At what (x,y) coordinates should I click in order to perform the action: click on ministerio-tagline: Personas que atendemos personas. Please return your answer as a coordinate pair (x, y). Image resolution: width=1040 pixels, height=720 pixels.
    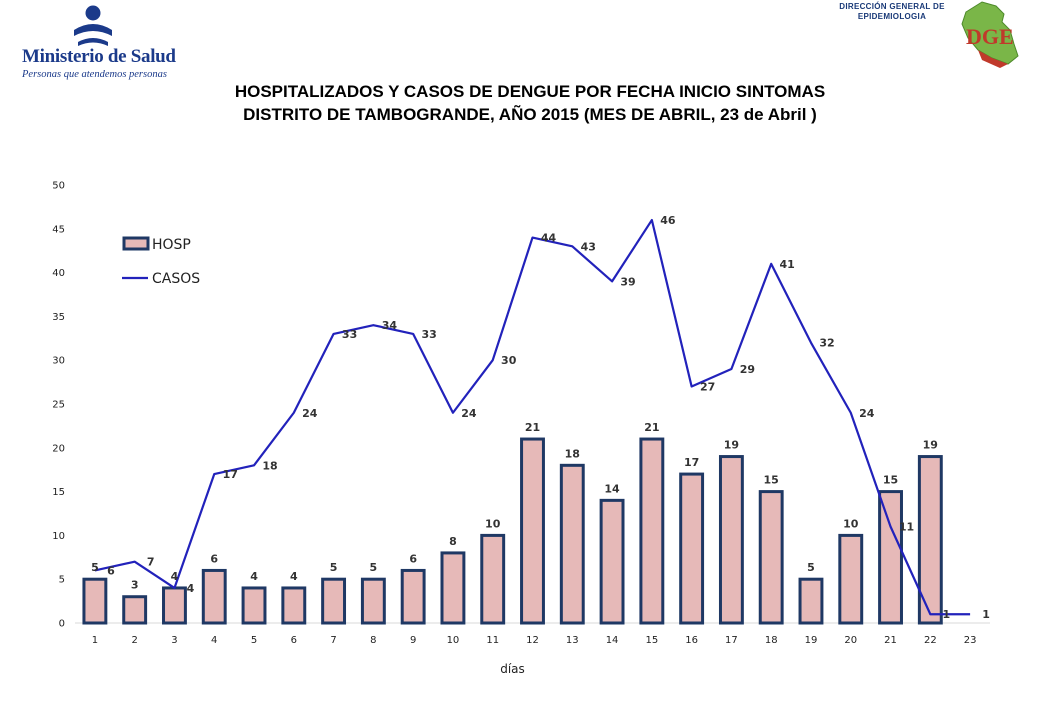
    Looking at the image, I should click on (94, 74).